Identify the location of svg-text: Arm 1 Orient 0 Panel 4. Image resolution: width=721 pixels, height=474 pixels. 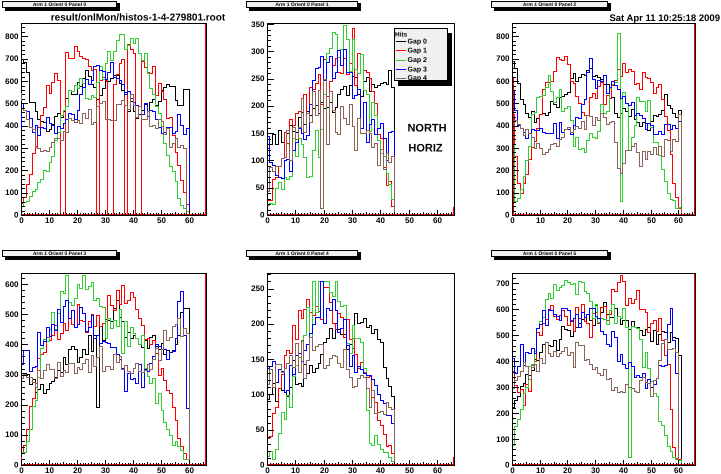
(302, 254).